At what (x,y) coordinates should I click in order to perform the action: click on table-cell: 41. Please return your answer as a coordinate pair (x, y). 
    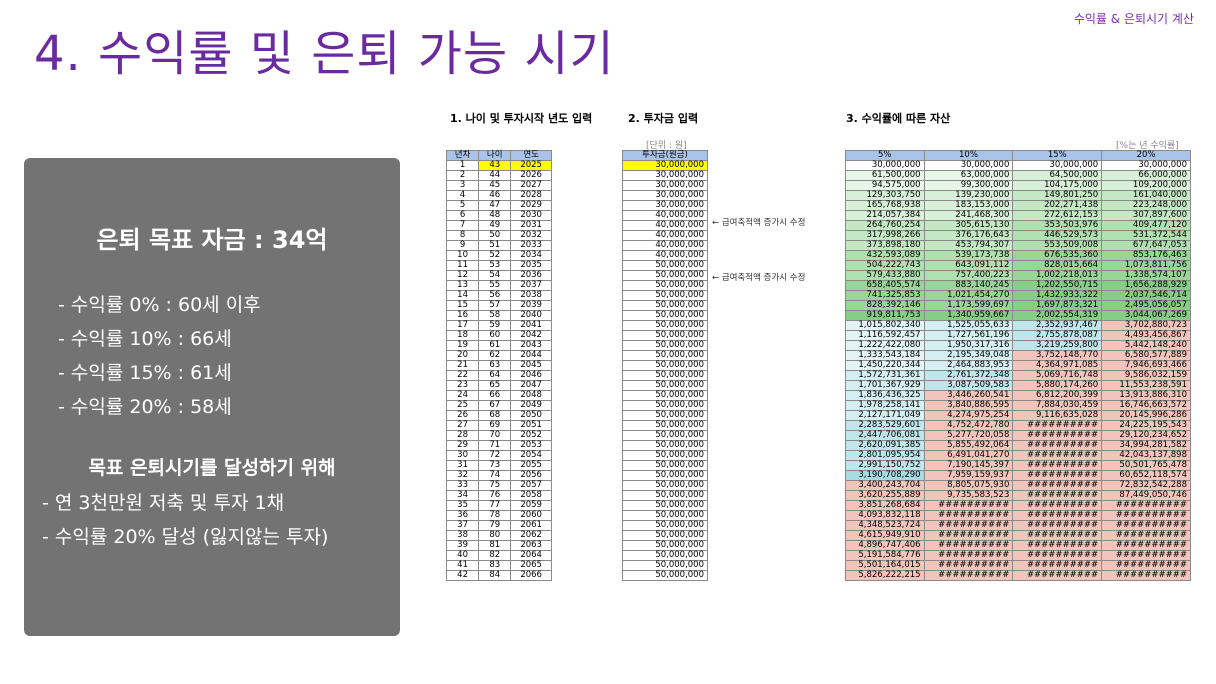
    Looking at the image, I should click on (462, 565).